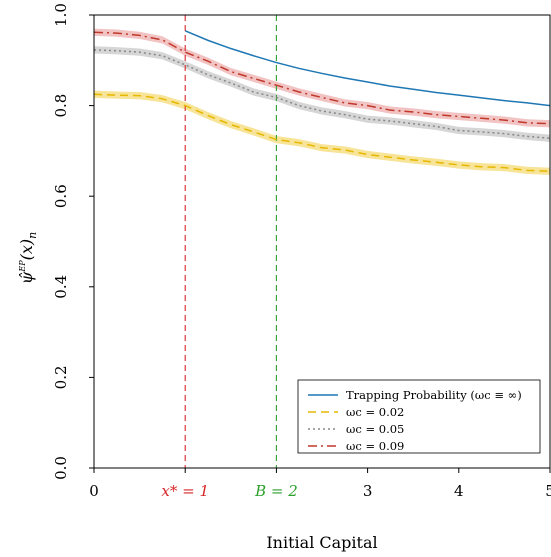 Image resolution: width=551 pixels, height=557 pixels. What do you see at coordinates (375, 429) in the screenshot?
I see `legend-label-2: ωc = 0.05` at bounding box center [375, 429].